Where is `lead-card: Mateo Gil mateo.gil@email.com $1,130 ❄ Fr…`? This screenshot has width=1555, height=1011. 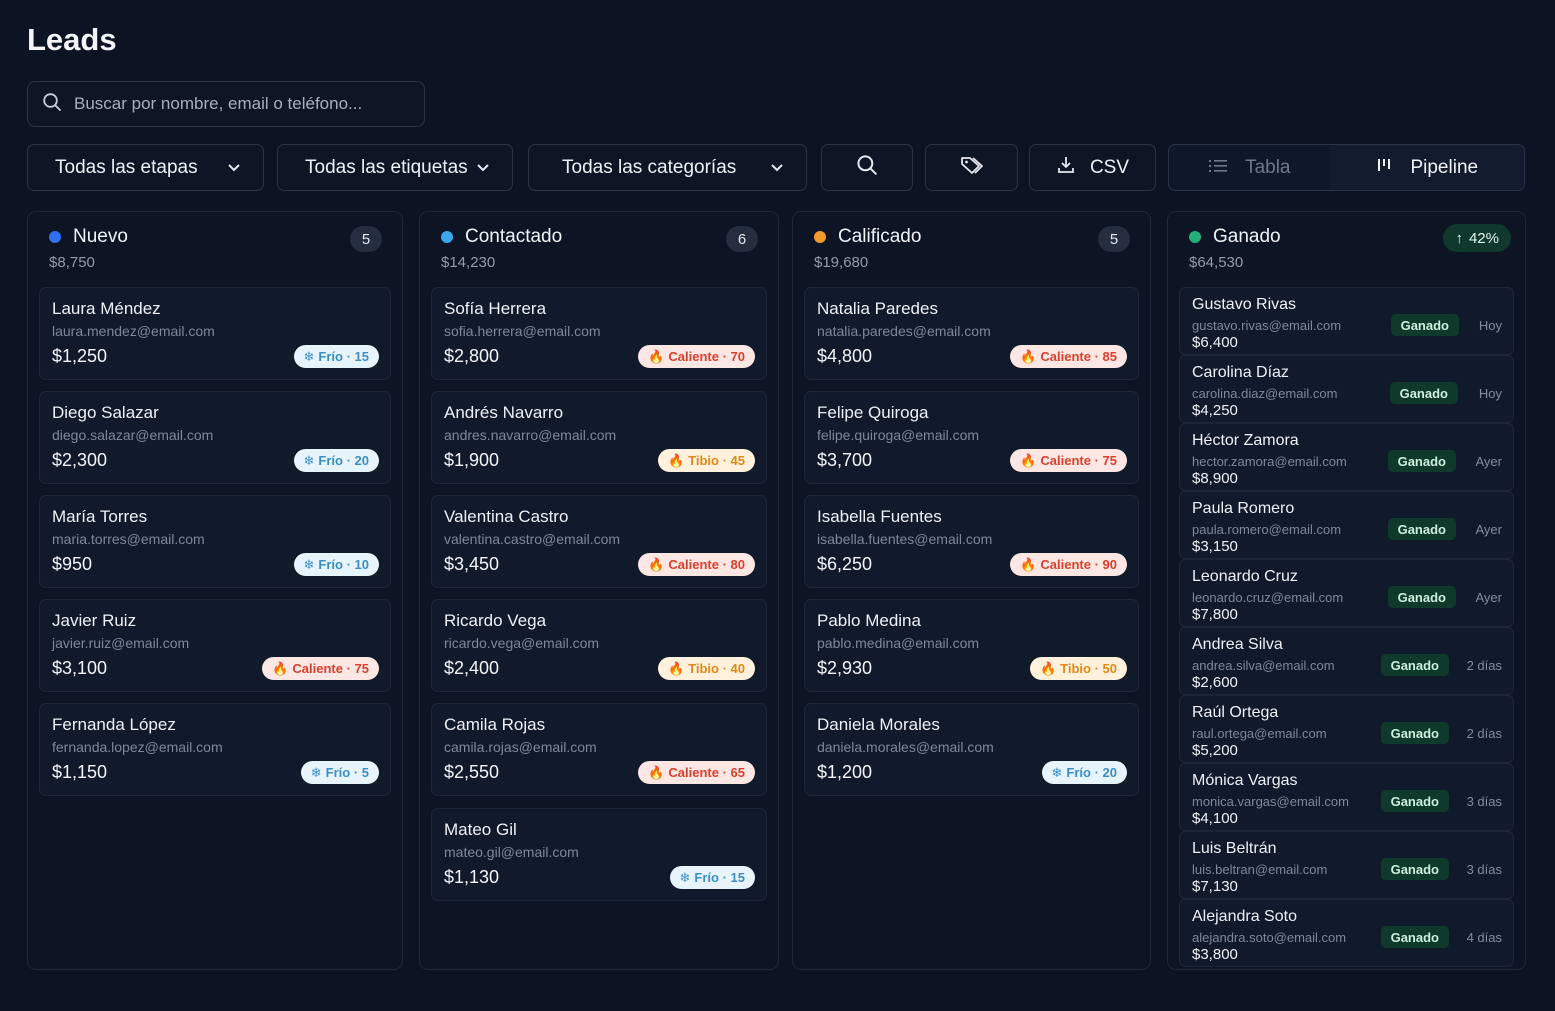 lead-card: Mateo Gil mateo.gil@email.com $1,130 ❄ Fr… is located at coordinates (599, 854).